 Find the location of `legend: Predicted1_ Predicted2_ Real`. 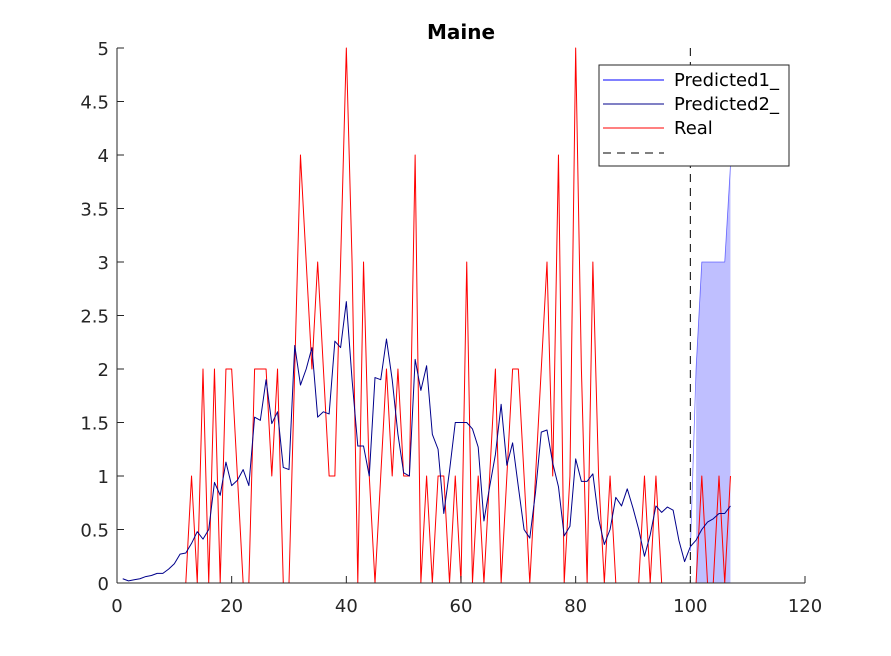

legend: Predicted1_ Predicted2_ Real is located at coordinates (694, 115).